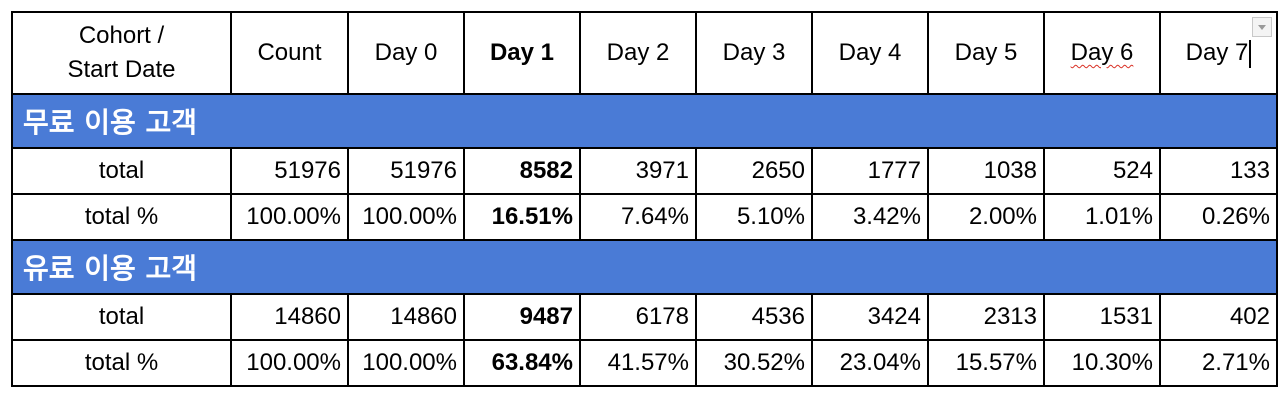 Image resolution: width=1288 pixels, height=416 pixels. I want to click on cell: 3.42%, so click(870, 217).